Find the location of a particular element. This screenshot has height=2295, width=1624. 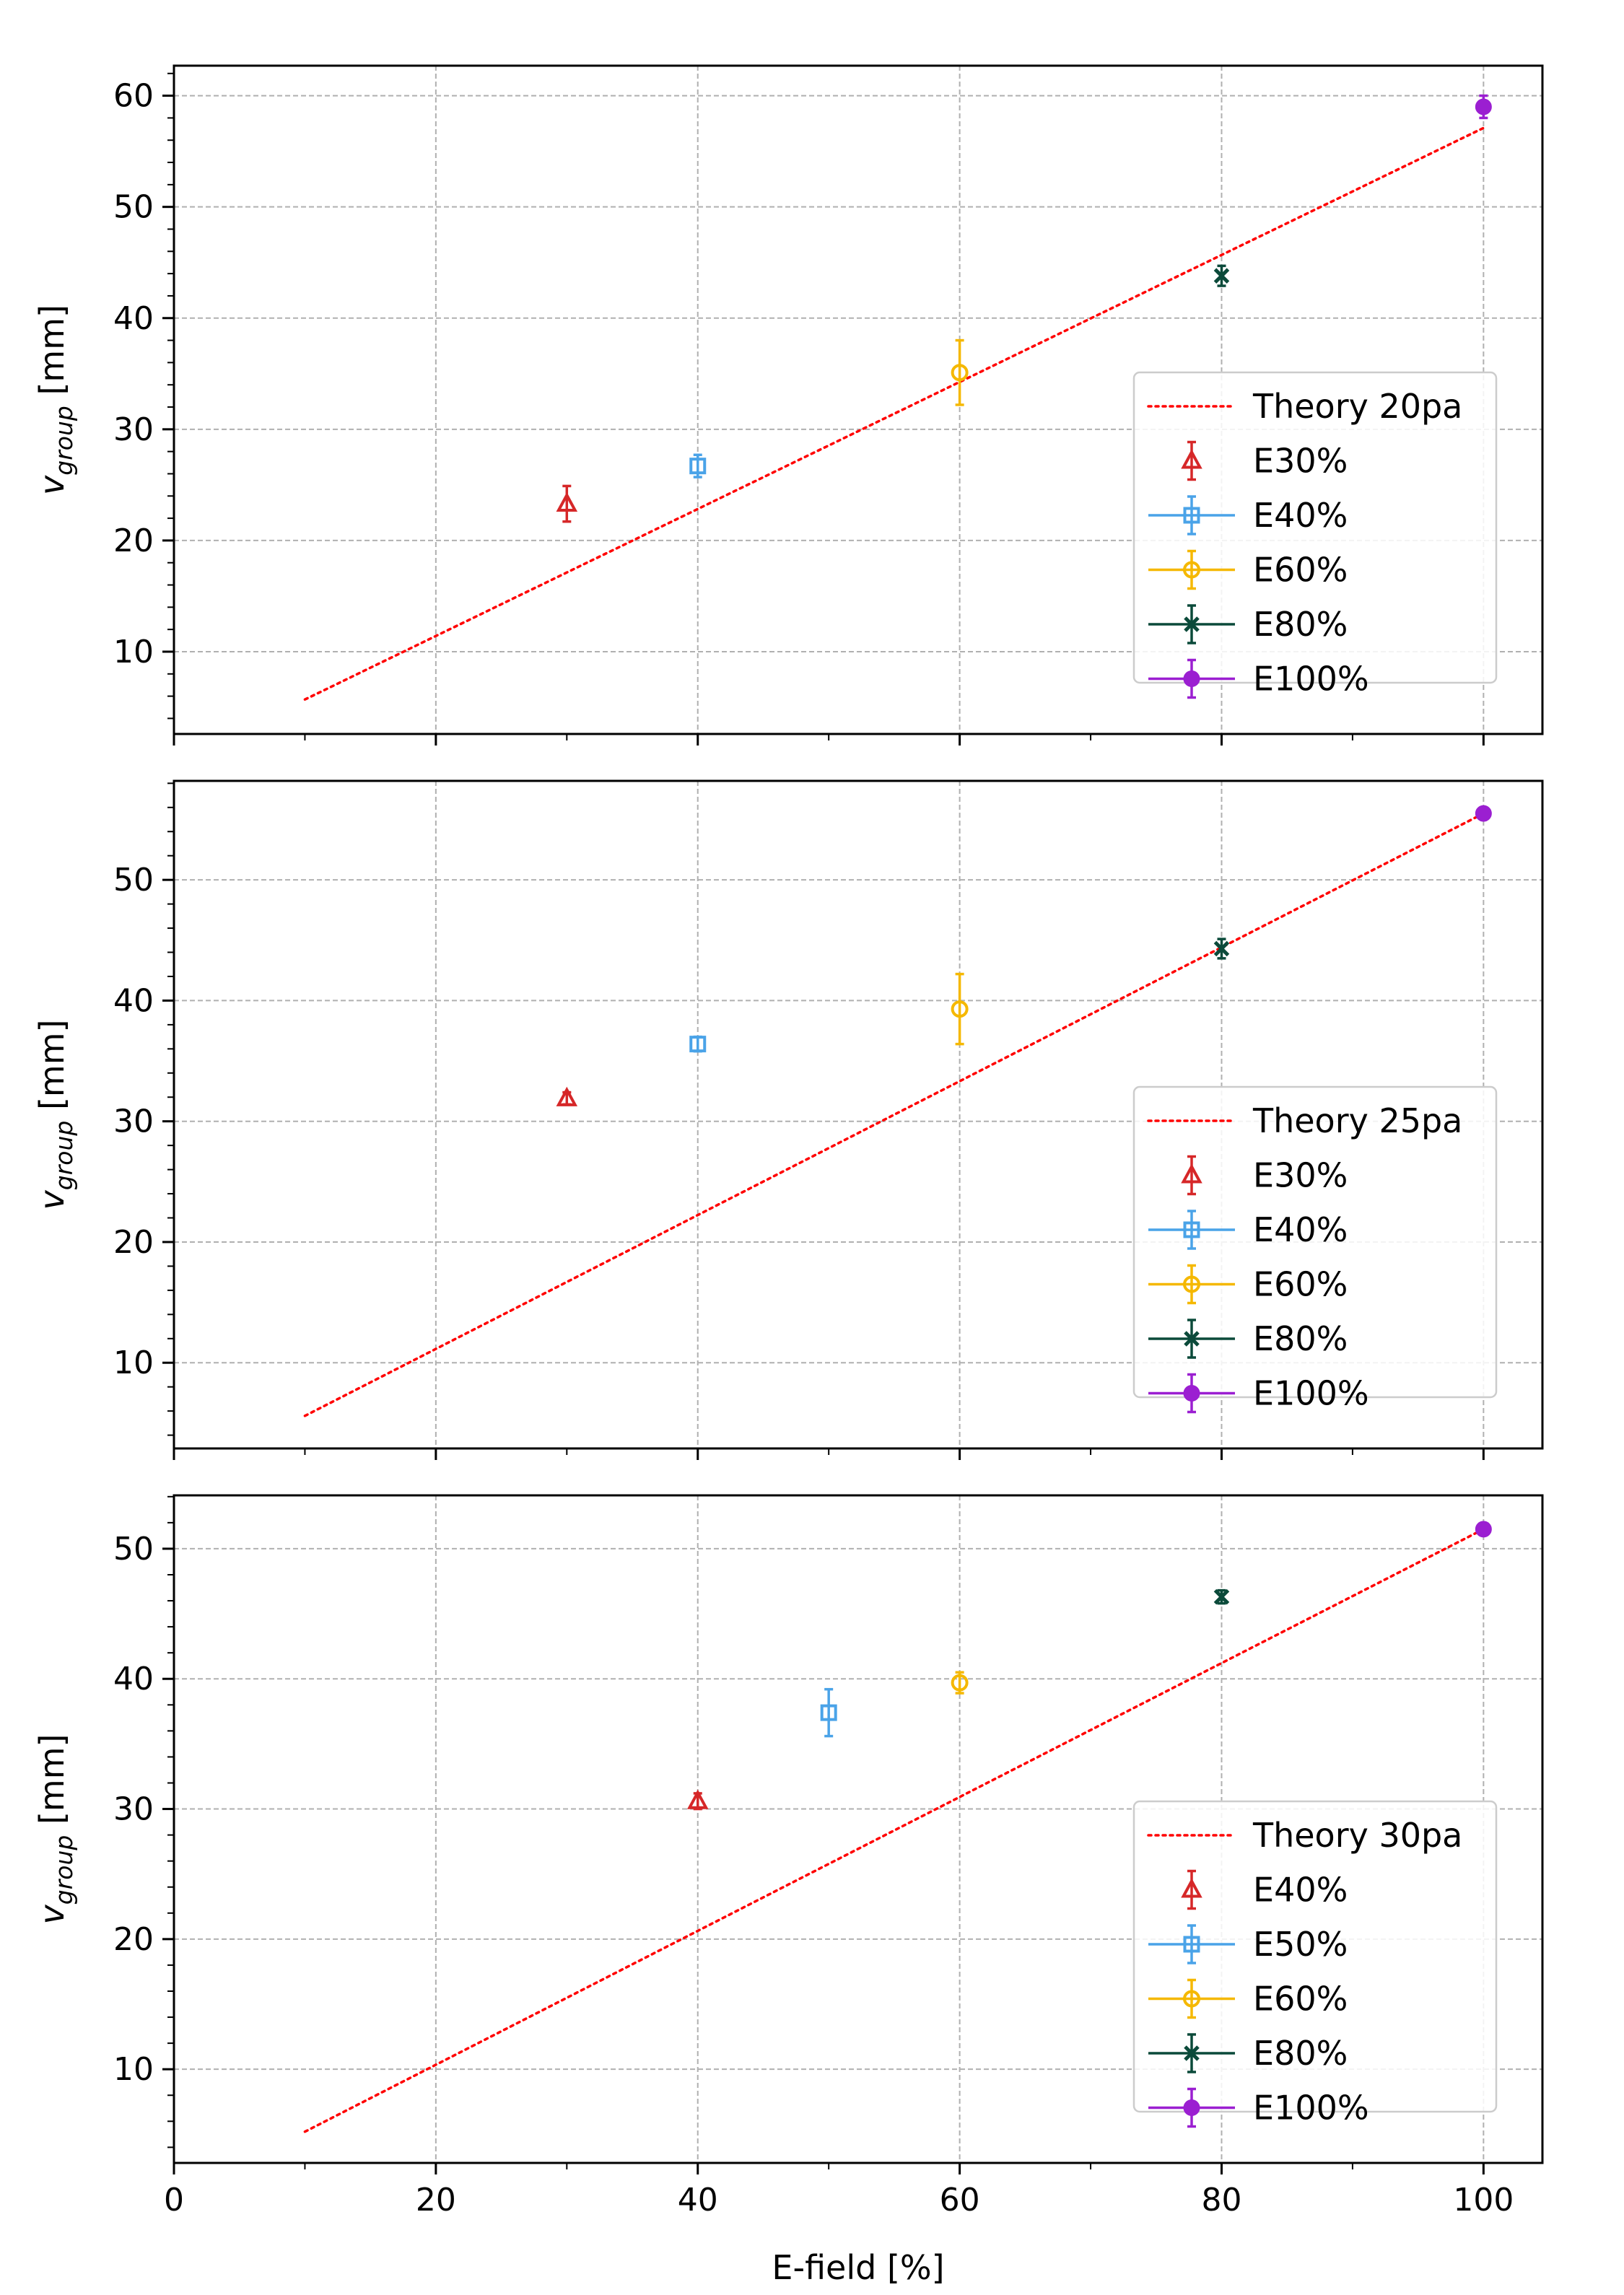

legend-theory-label: Theory 30pa is located at coordinates (1357, 1835).